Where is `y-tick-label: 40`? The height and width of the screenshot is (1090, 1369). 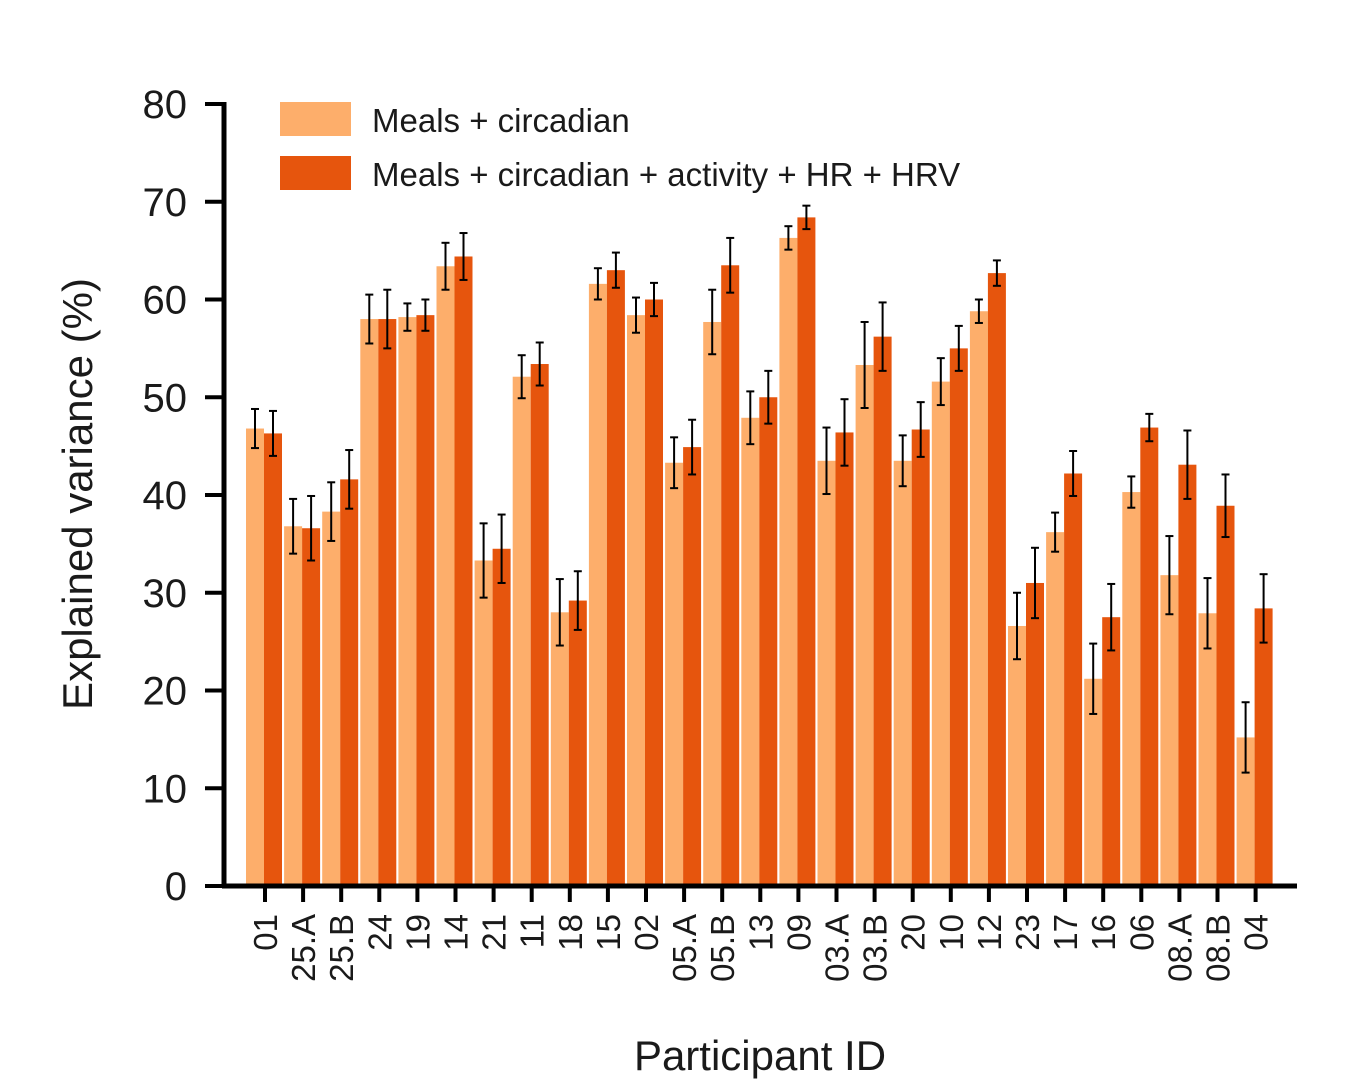 y-tick-label: 40 is located at coordinates (165, 496).